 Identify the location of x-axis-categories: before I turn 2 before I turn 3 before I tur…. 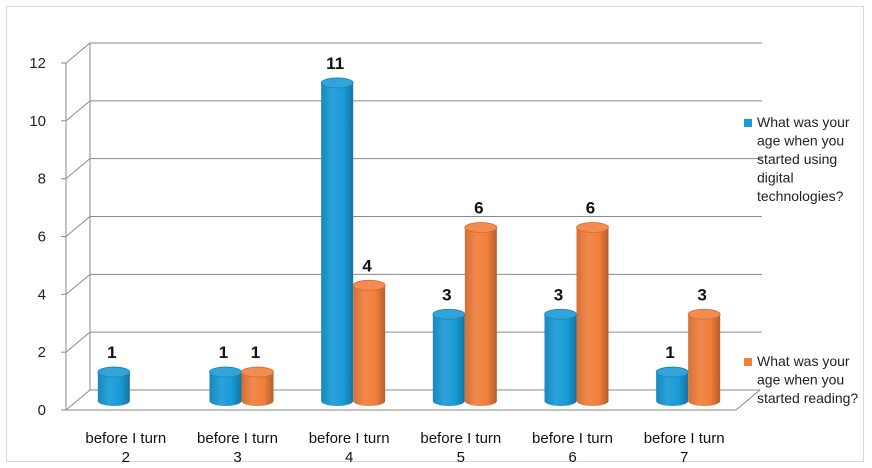
(404, 448).